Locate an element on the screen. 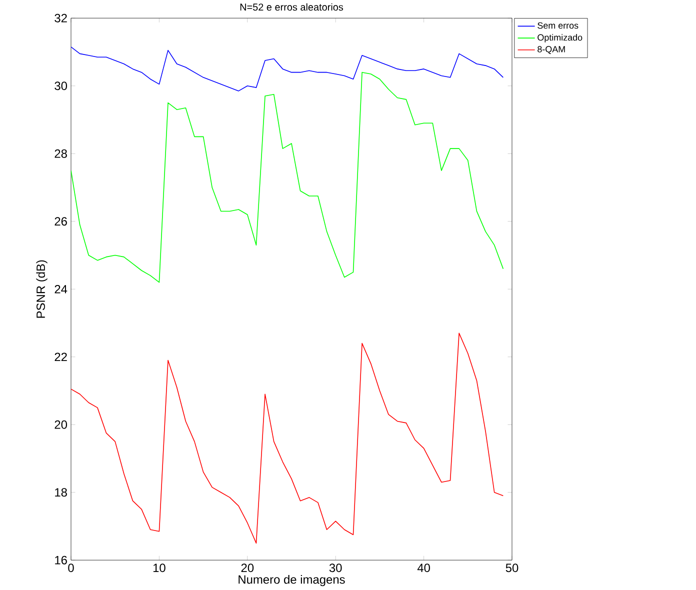 Image resolution: width=696 pixels, height=590 pixels. x-tick-label: 40 is located at coordinates (423, 568).